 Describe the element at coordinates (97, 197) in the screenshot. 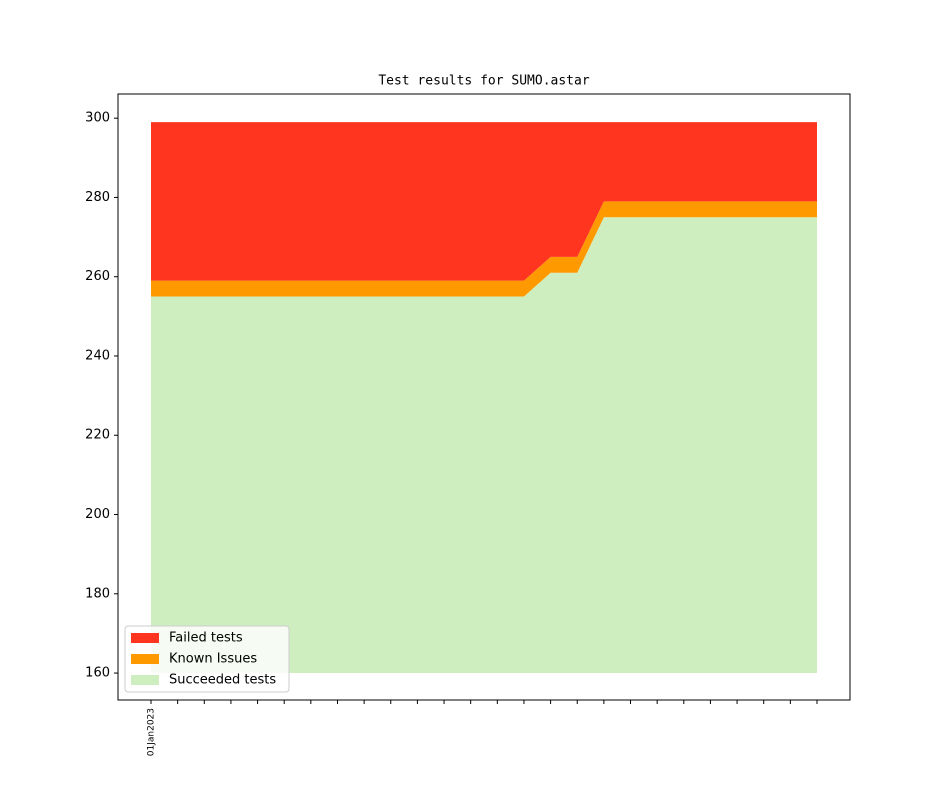

I see `y-tick-label: 280` at that location.